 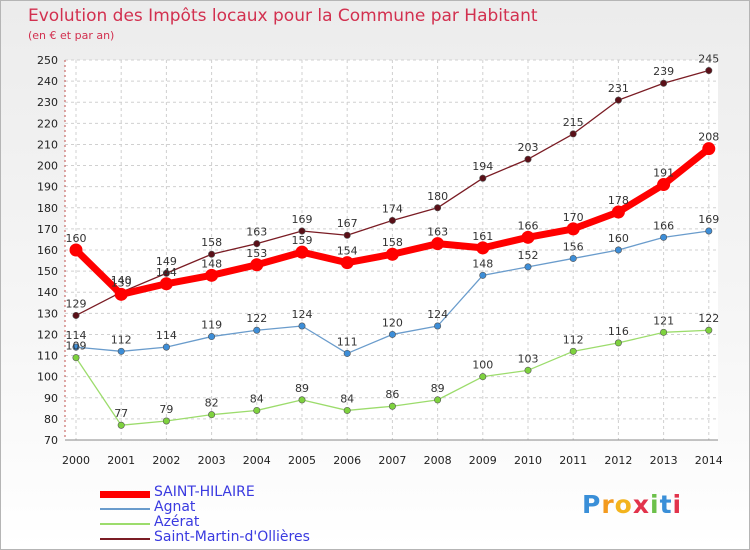 I want to click on y-tick-label: 90, so click(x=51, y=398).